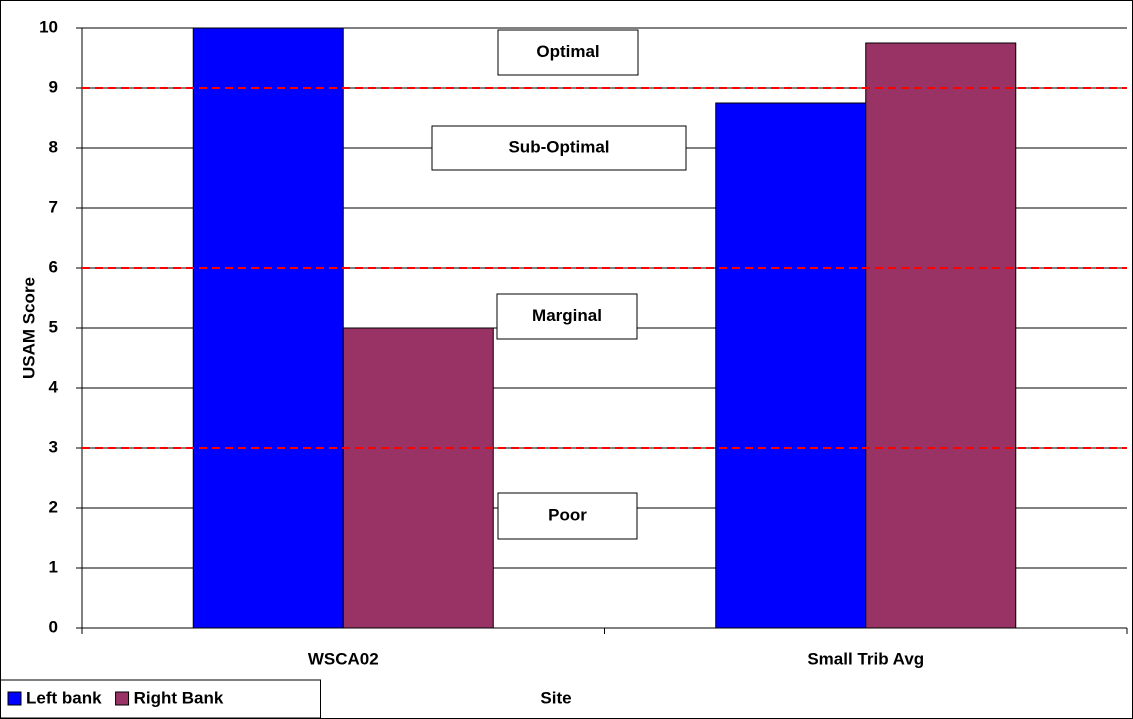 The image size is (1133, 719). I want to click on annotation: Poor, so click(567, 514).